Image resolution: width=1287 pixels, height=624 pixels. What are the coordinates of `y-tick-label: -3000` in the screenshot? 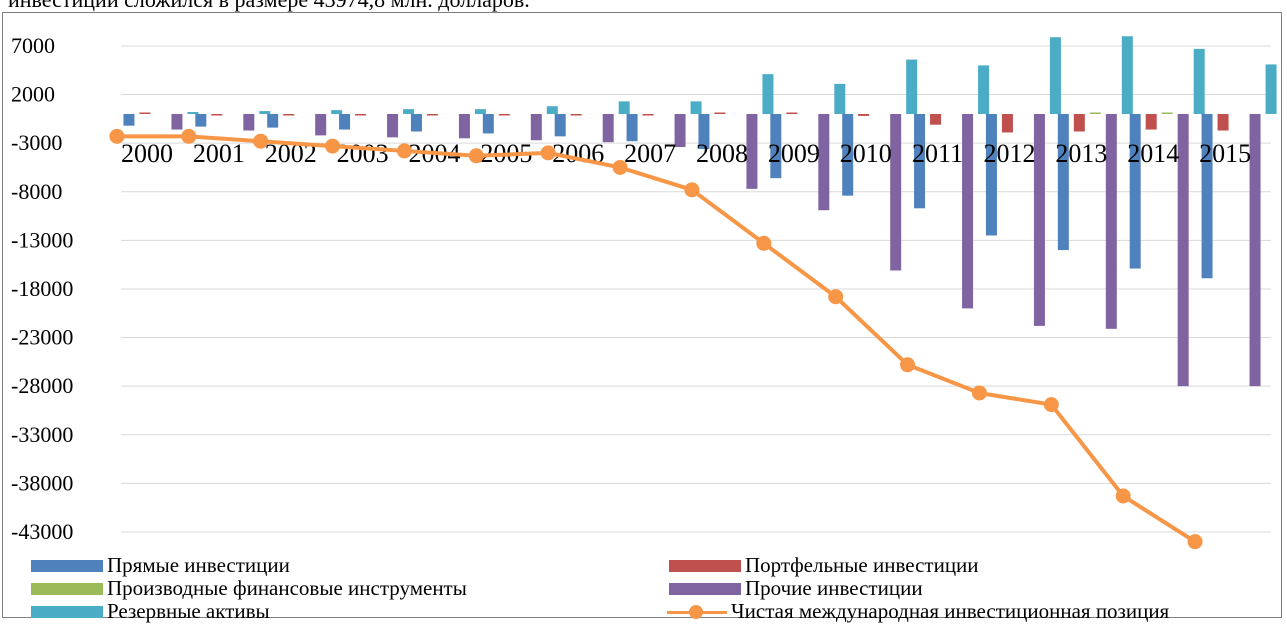 It's located at (36, 142).